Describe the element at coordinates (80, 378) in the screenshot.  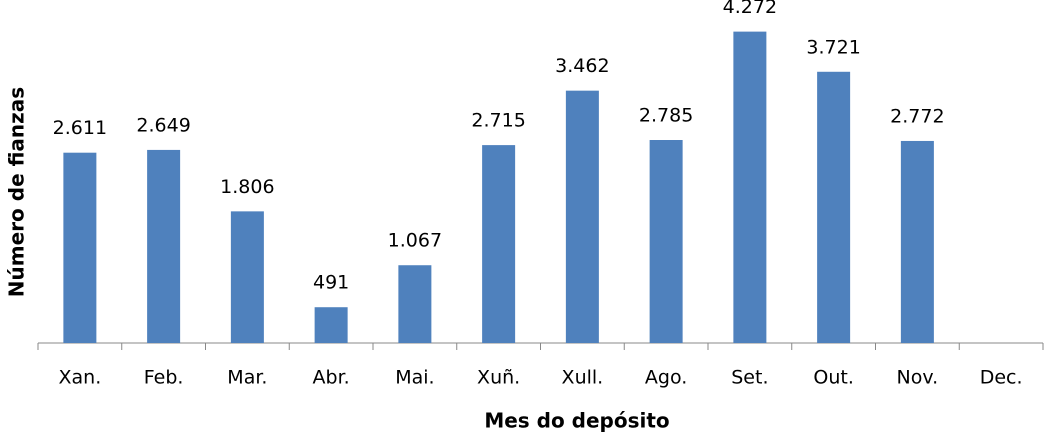
I see `x-tick-label: Xan.` at that location.